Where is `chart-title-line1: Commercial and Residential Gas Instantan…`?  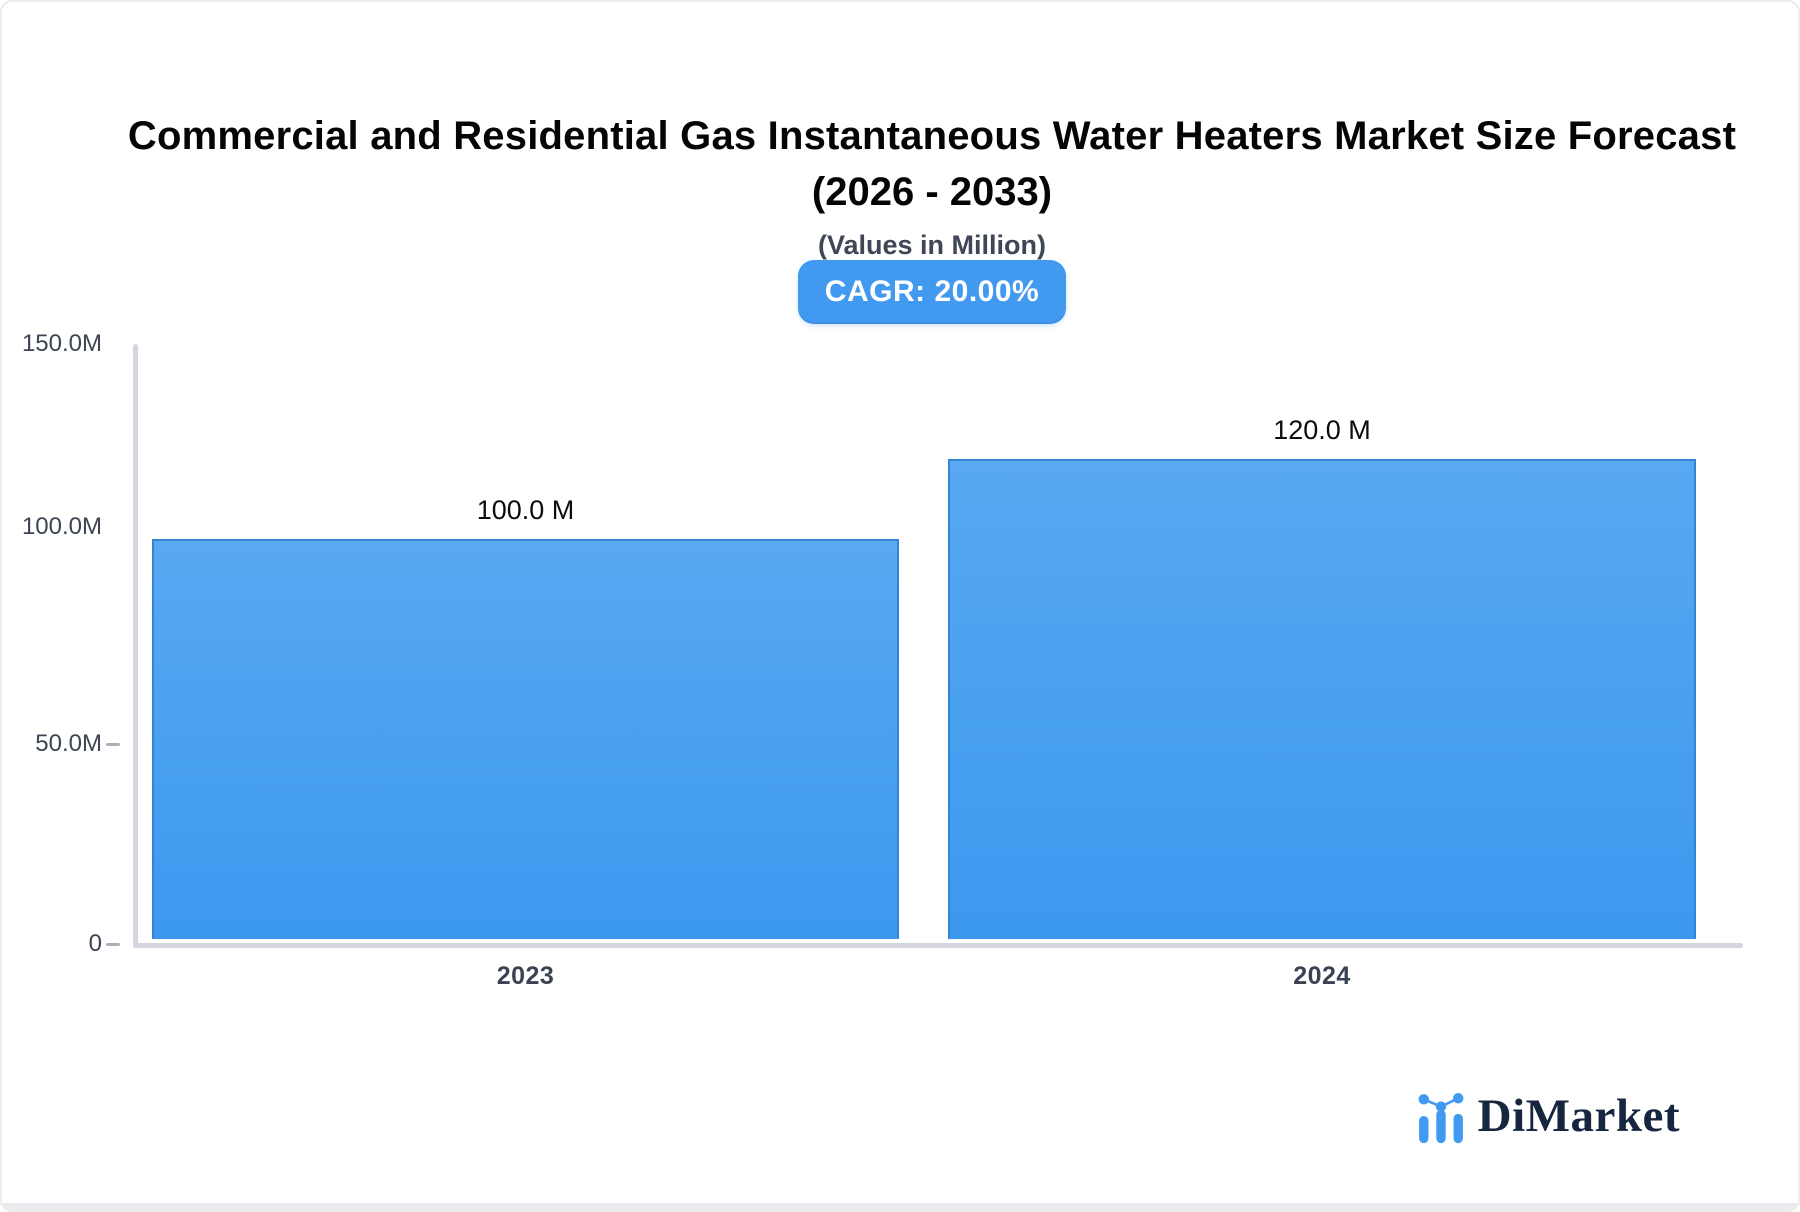
chart-title-line1: Commercial and Residential Gas Instantan… is located at coordinates (932, 136).